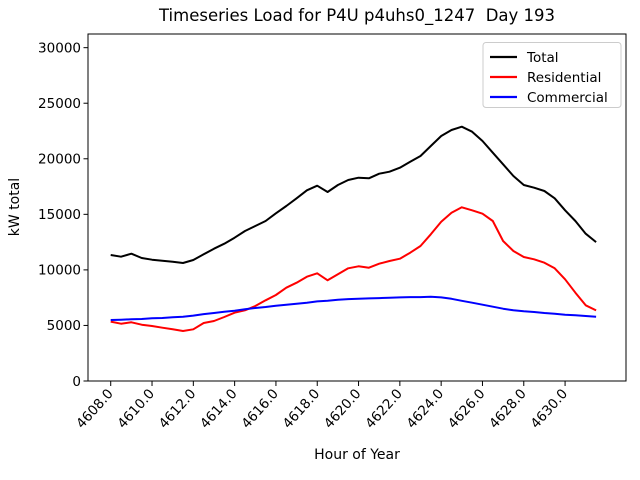 Image resolution: width=640 pixels, height=480 pixels. I want to click on x-tick-label: 4618.0, so click(302, 409).